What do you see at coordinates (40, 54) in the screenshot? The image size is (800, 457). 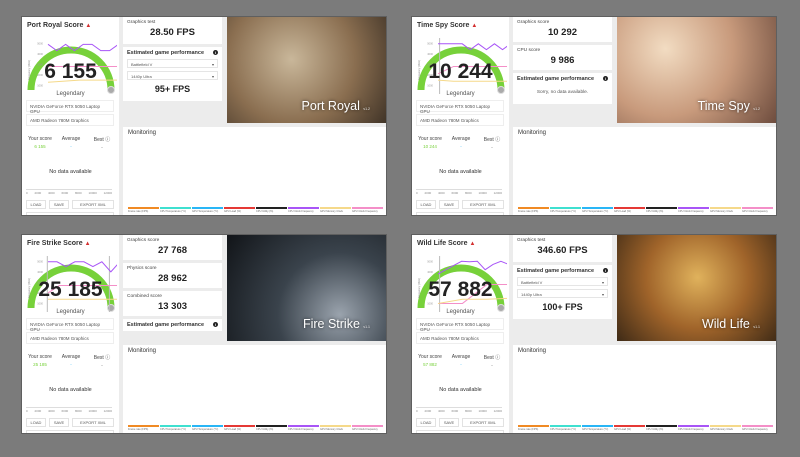 I see `y-tick: 4000` at bounding box center [40, 54].